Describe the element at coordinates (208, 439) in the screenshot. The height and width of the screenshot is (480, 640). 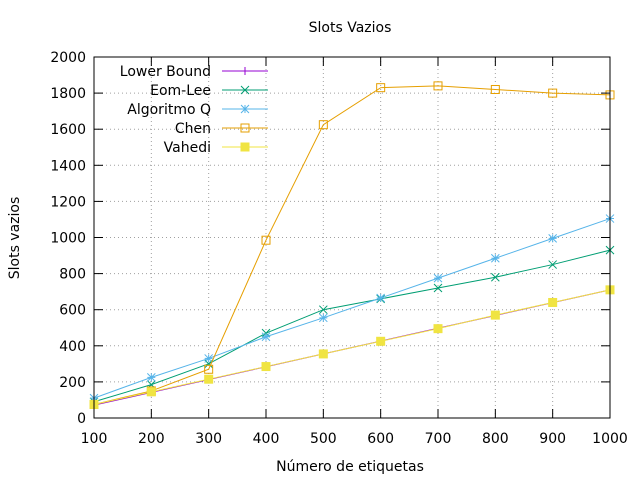
I see `x-tick-label: 300` at that location.